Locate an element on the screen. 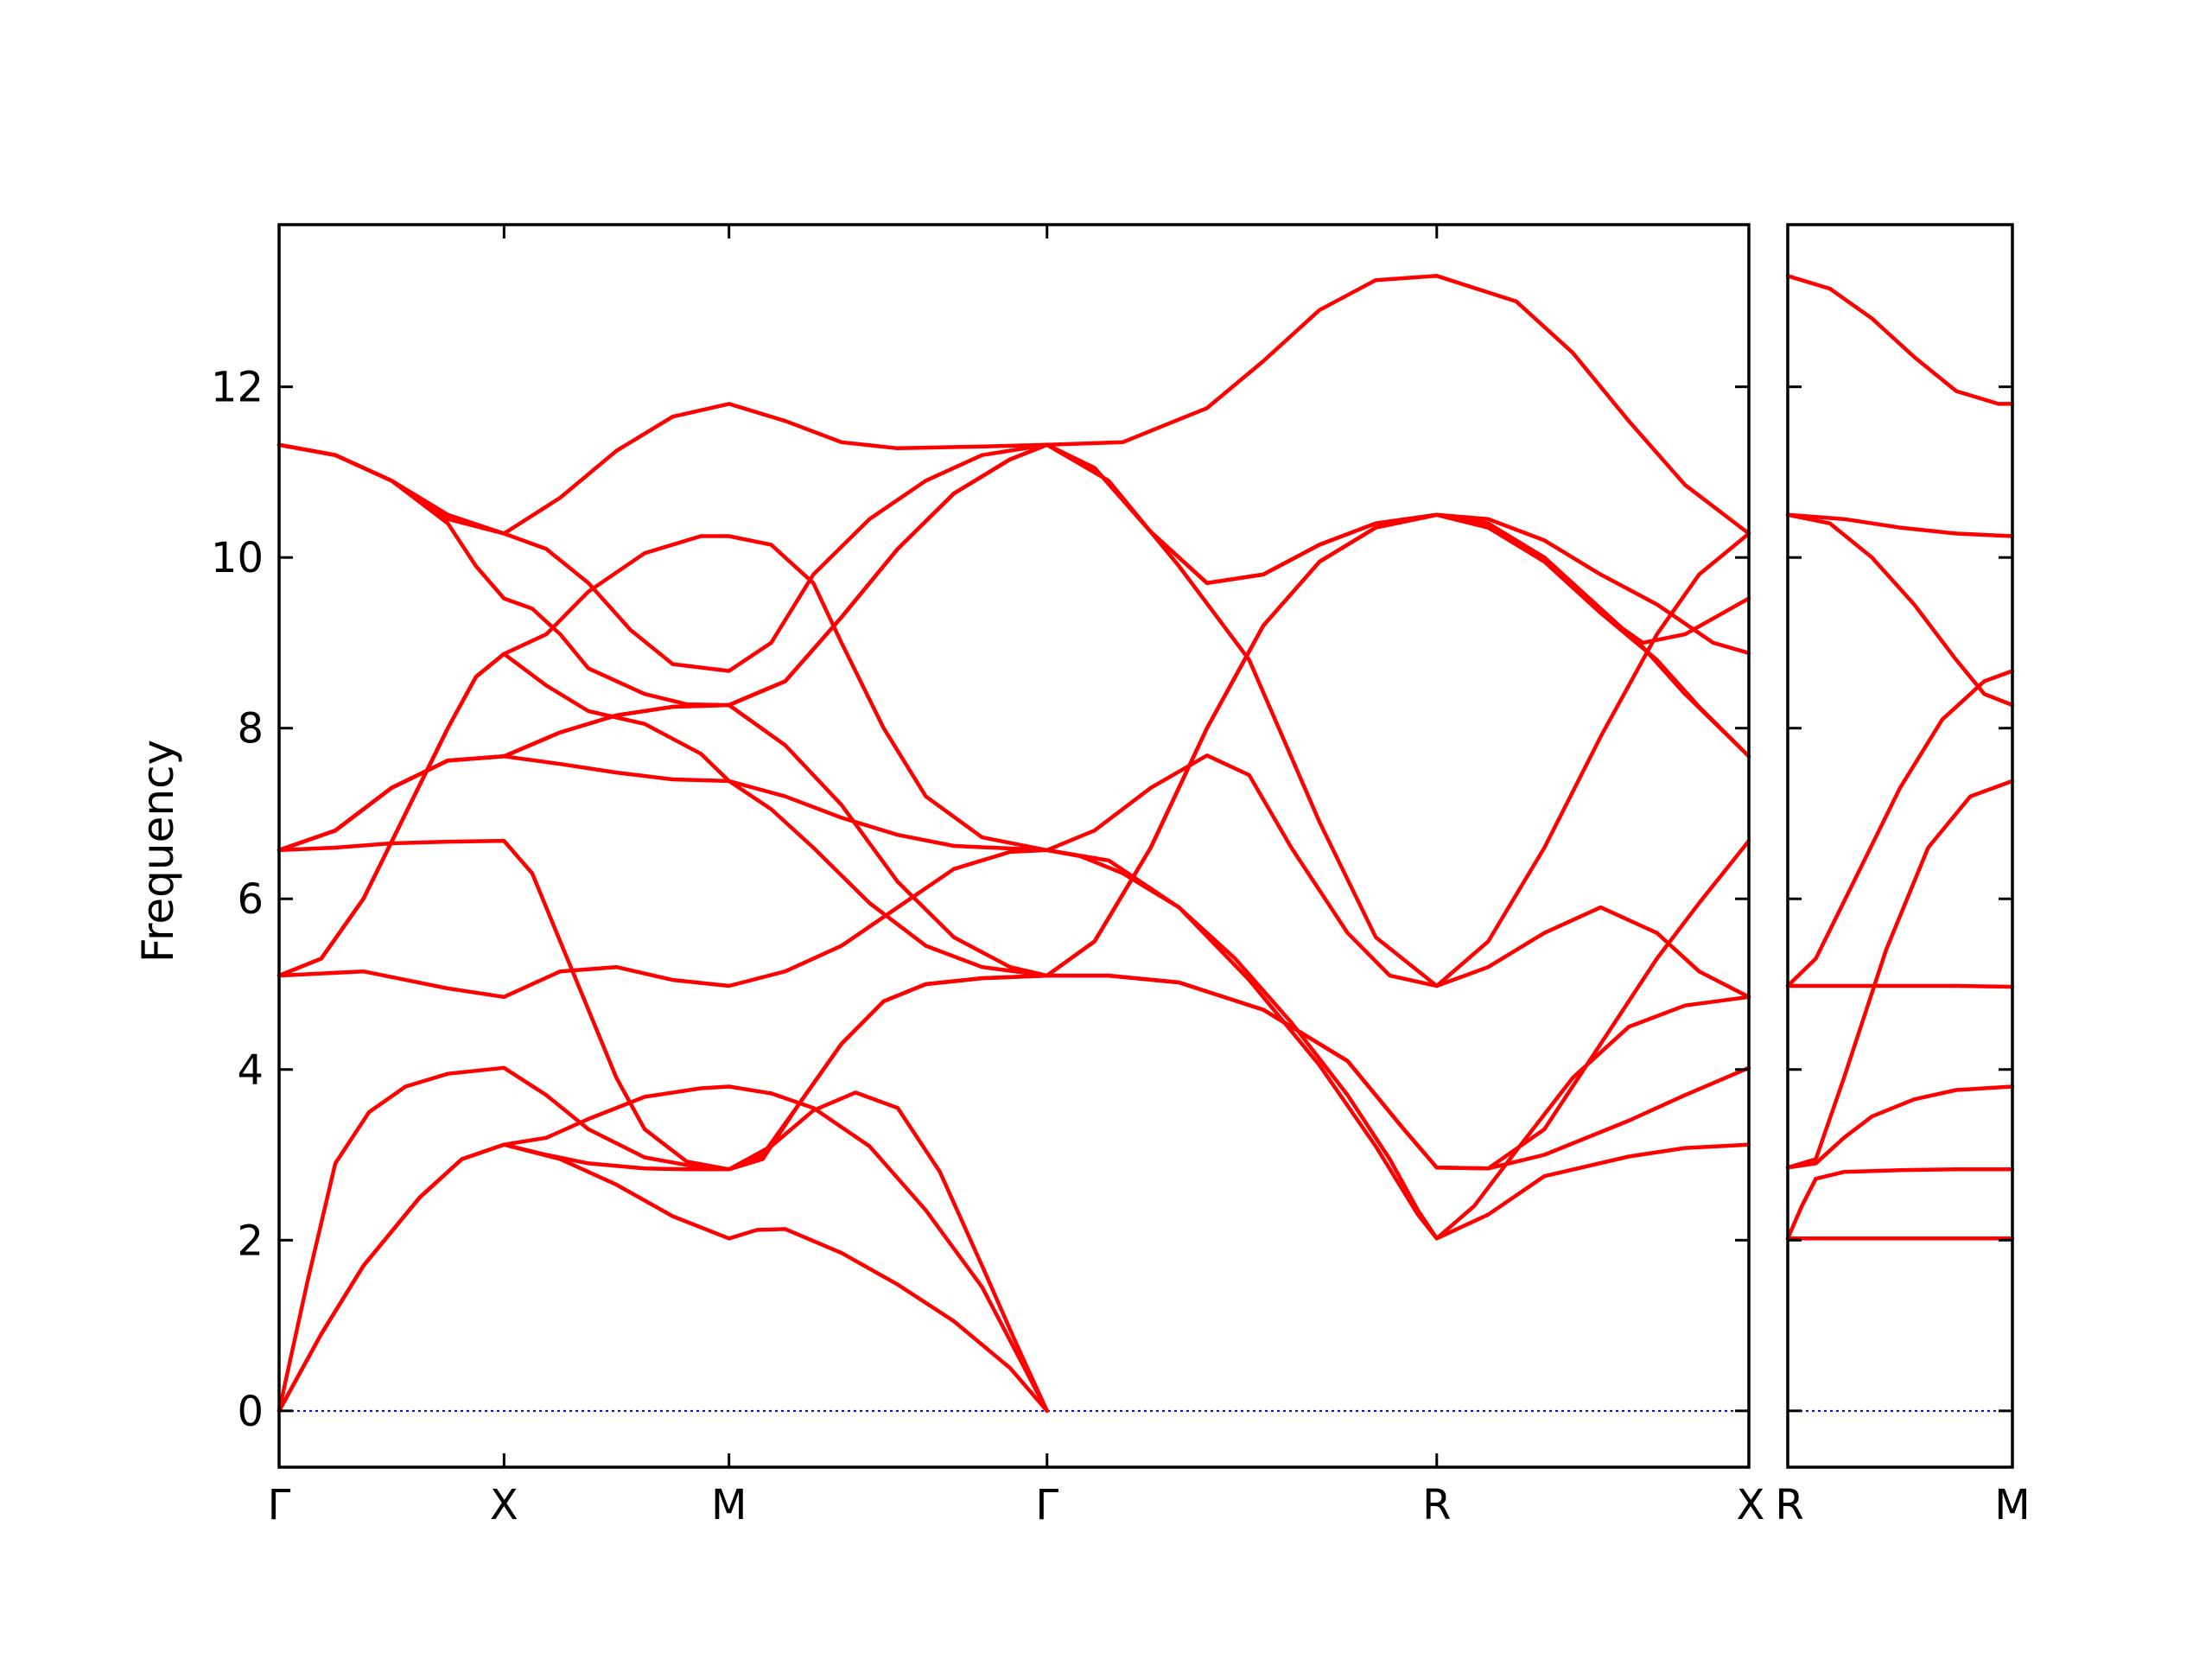 The image size is (2212, 1659). y-tick-label: 2 is located at coordinates (250, 1241).